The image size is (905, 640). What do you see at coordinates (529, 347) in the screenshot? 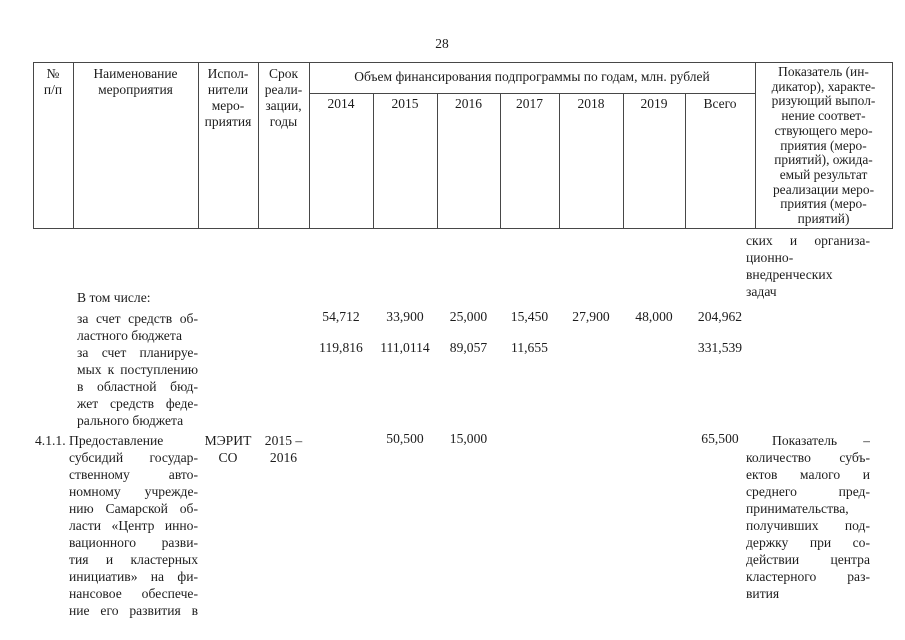
I see `value-cell: 11,655` at bounding box center [529, 347].